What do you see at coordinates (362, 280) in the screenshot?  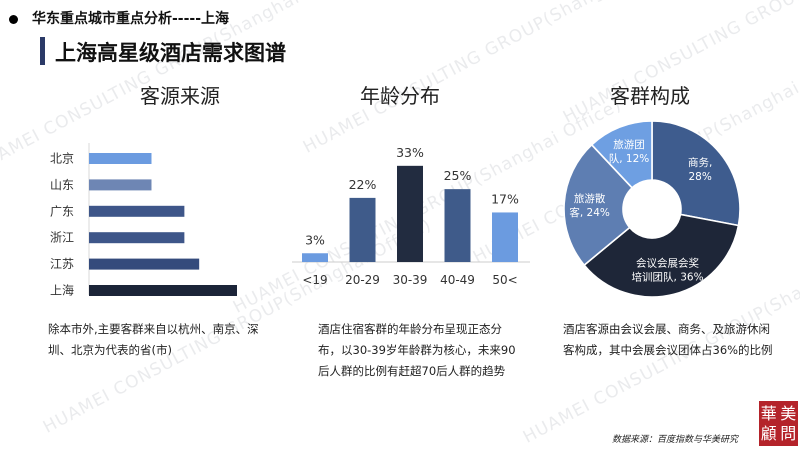 I see `age-tick-label: 20-29` at bounding box center [362, 280].